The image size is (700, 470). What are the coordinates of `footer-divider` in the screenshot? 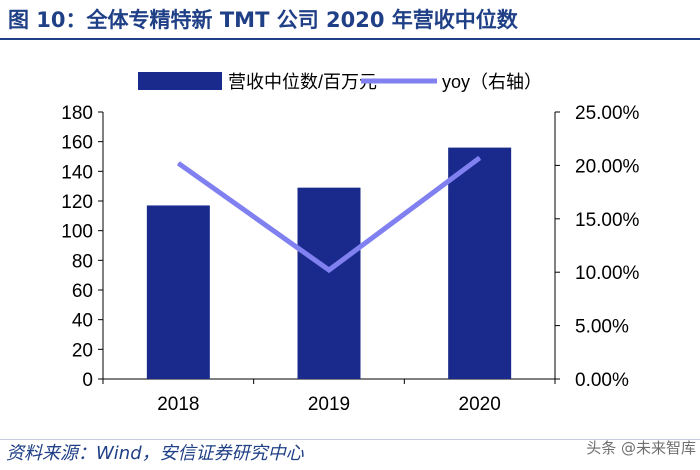 It's located at (350, 439).